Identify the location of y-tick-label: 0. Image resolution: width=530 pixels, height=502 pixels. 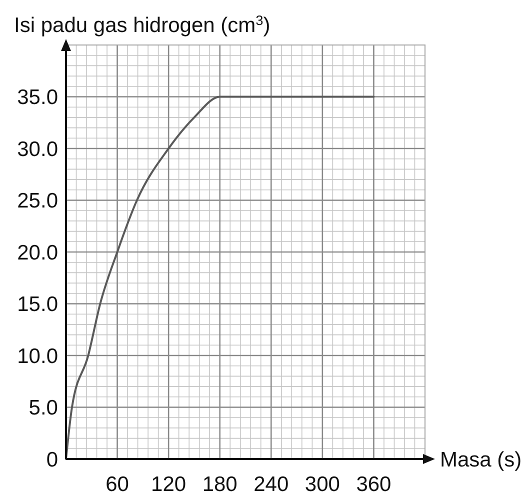
(52, 460).